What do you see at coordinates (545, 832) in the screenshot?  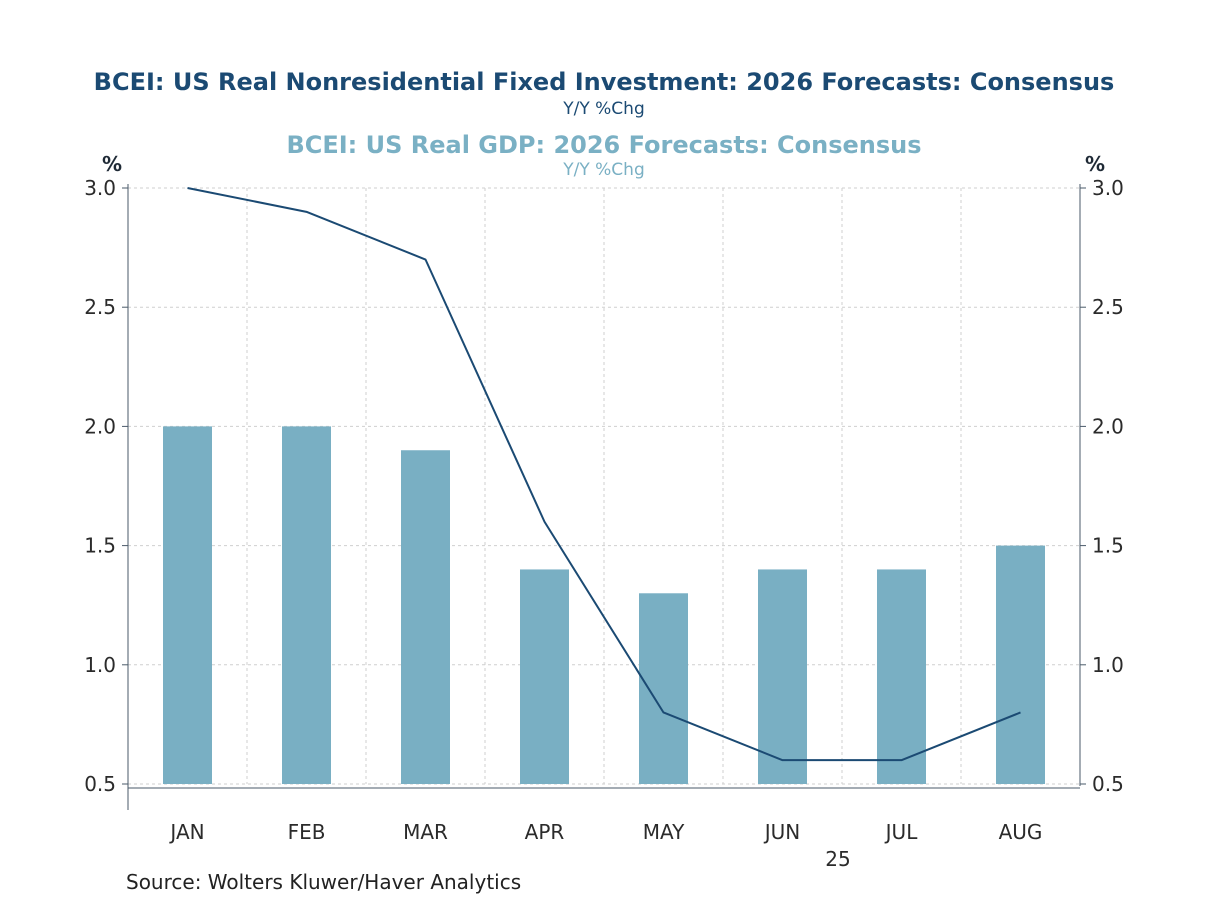 I see `x-tick-label-apr: APR` at bounding box center [545, 832].